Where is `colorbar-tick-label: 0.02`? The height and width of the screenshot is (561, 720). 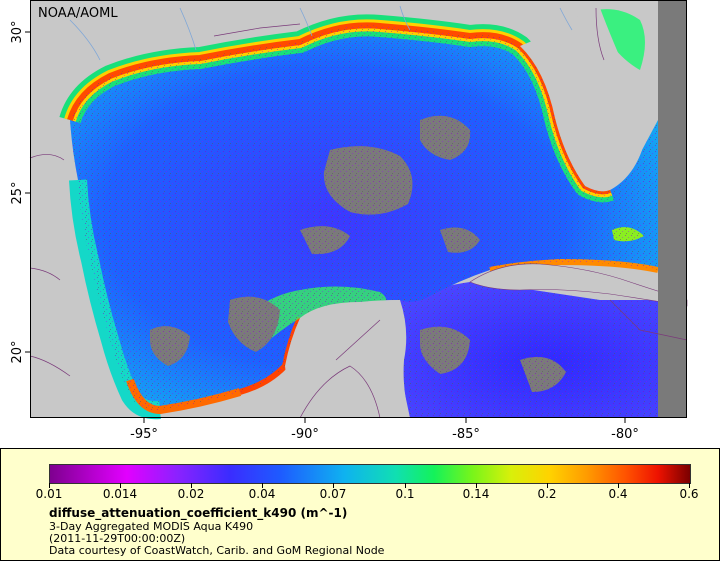 colorbar-tick-label: 0.02 is located at coordinates (191, 494).